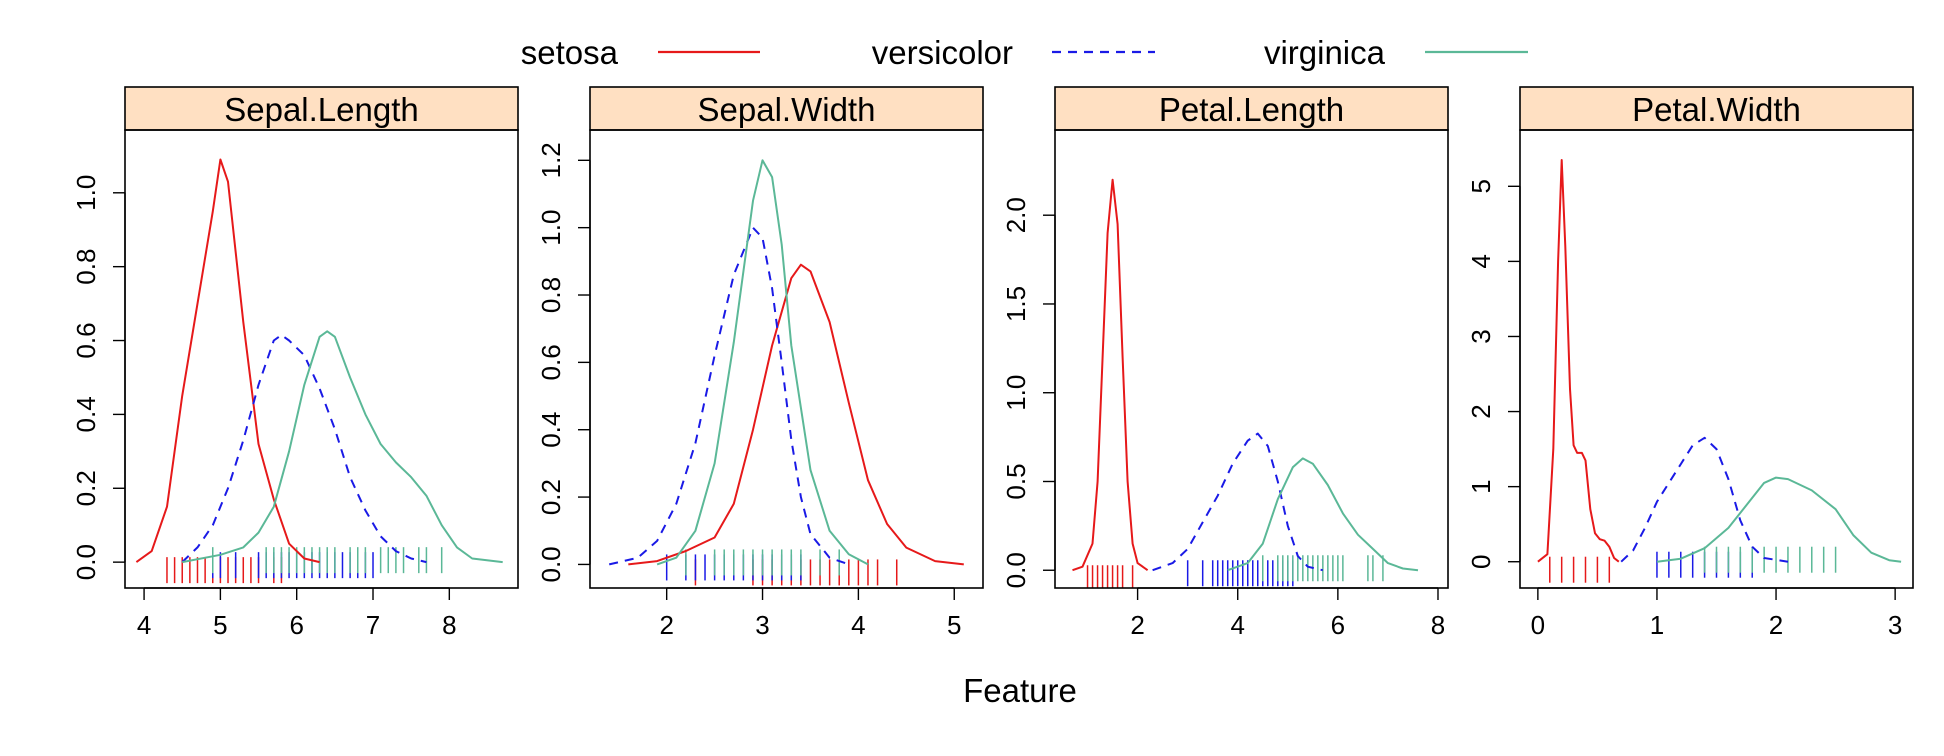 Image resolution: width=1944 pixels, height=756 pixels. What do you see at coordinates (1020, 690) in the screenshot?
I see `x-axis-title: Feature` at bounding box center [1020, 690].